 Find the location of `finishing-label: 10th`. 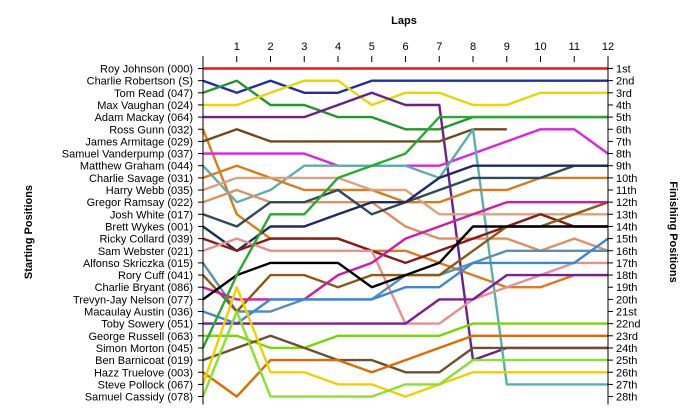

finishing-label: 10th is located at coordinates (626, 179).